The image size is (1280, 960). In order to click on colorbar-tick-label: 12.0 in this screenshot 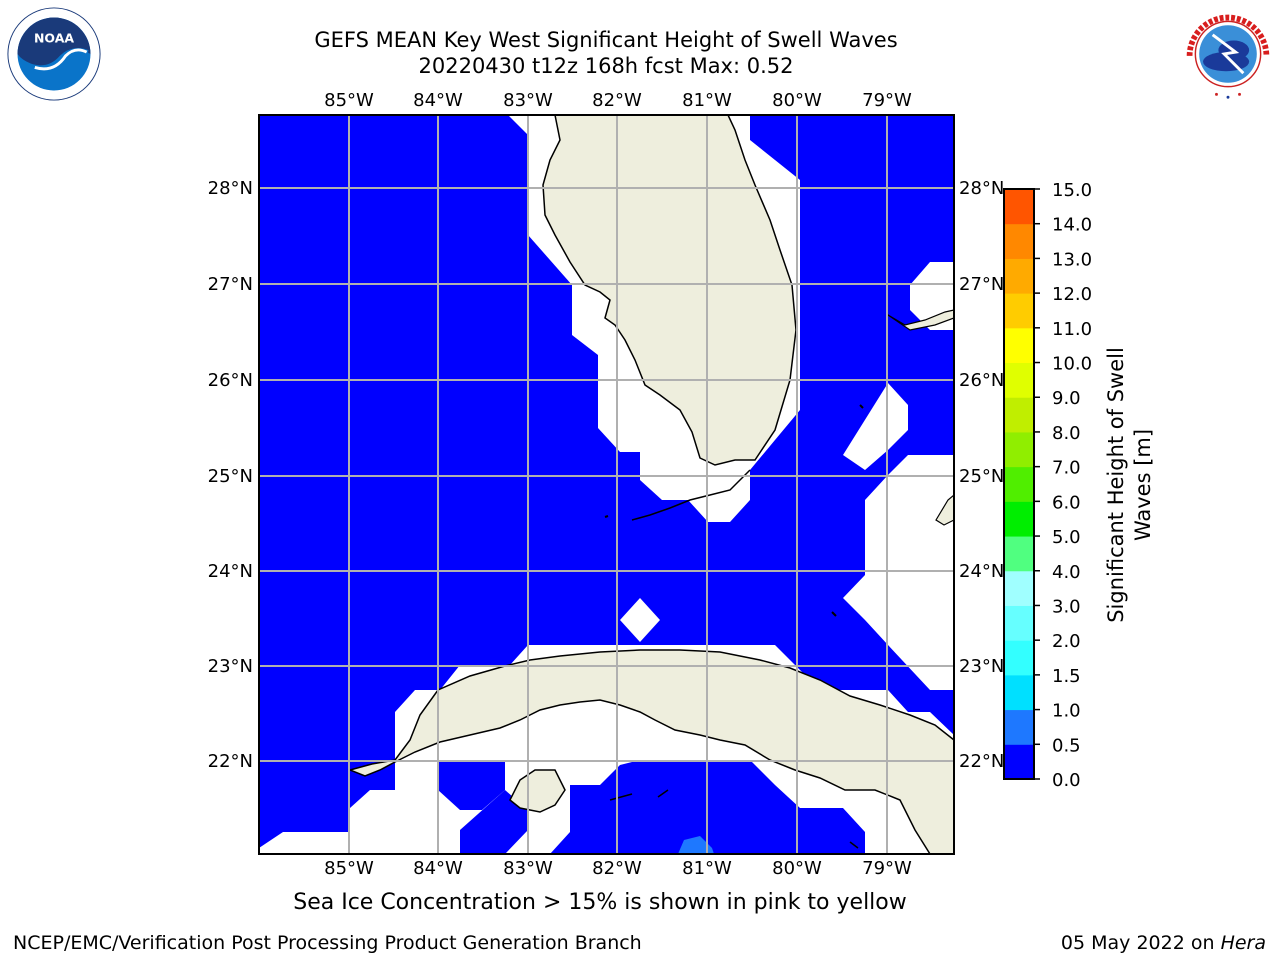, I will do `click(1072, 294)`.